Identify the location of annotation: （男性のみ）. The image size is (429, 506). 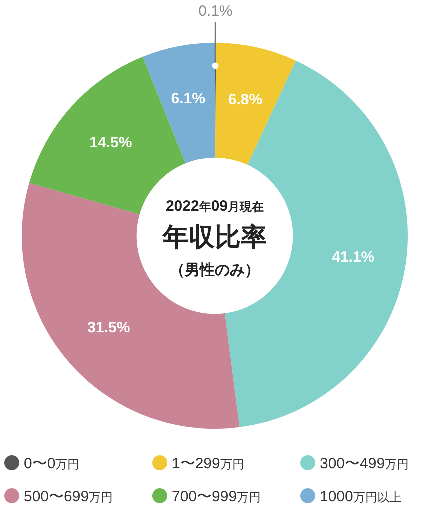
(215, 270).